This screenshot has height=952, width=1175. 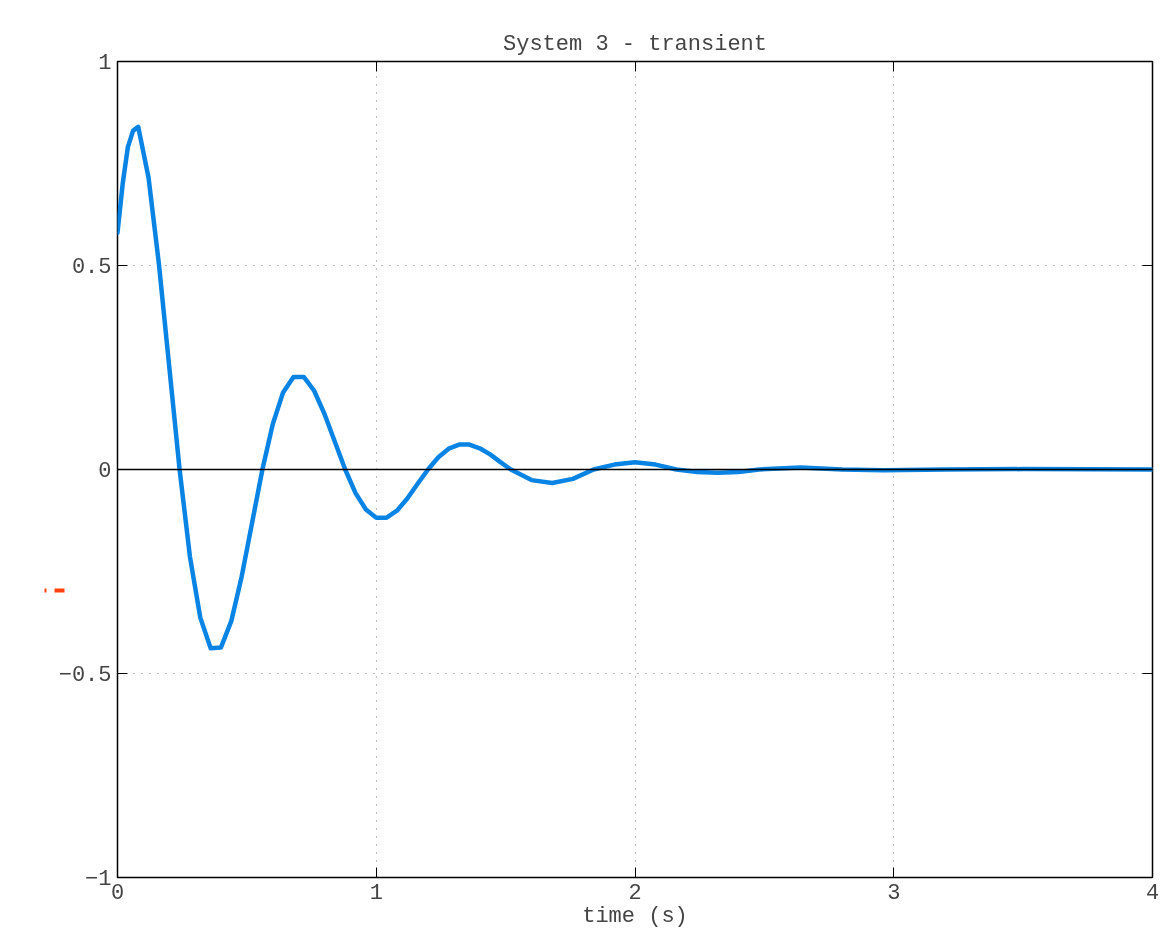 I want to click on x-tick-label: 1, so click(x=376, y=893).